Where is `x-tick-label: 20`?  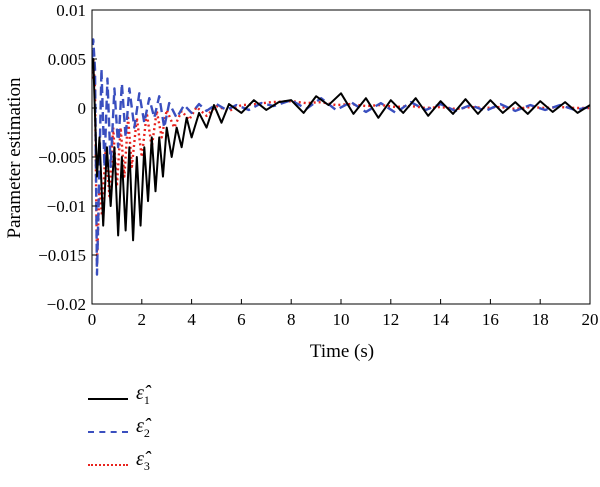
x-tick-label: 20 is located at coordinates (590, 319).